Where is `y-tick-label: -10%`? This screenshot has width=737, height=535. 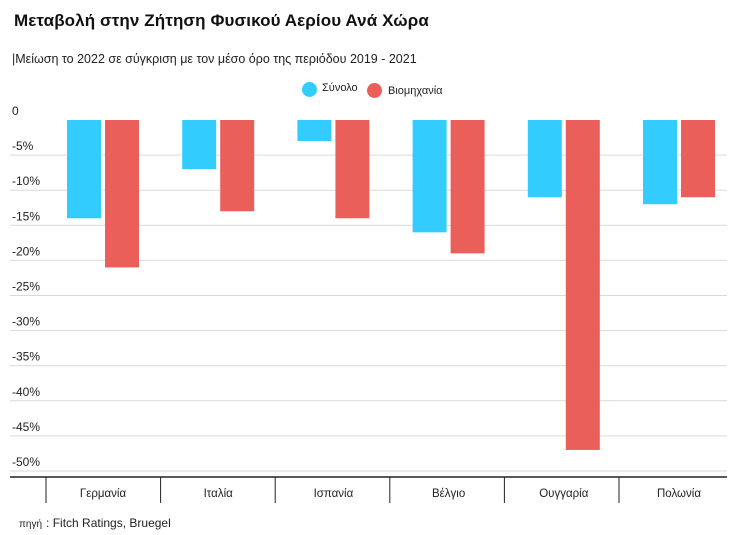 y-tick-label: -10% is located at coordinates (26, 181).